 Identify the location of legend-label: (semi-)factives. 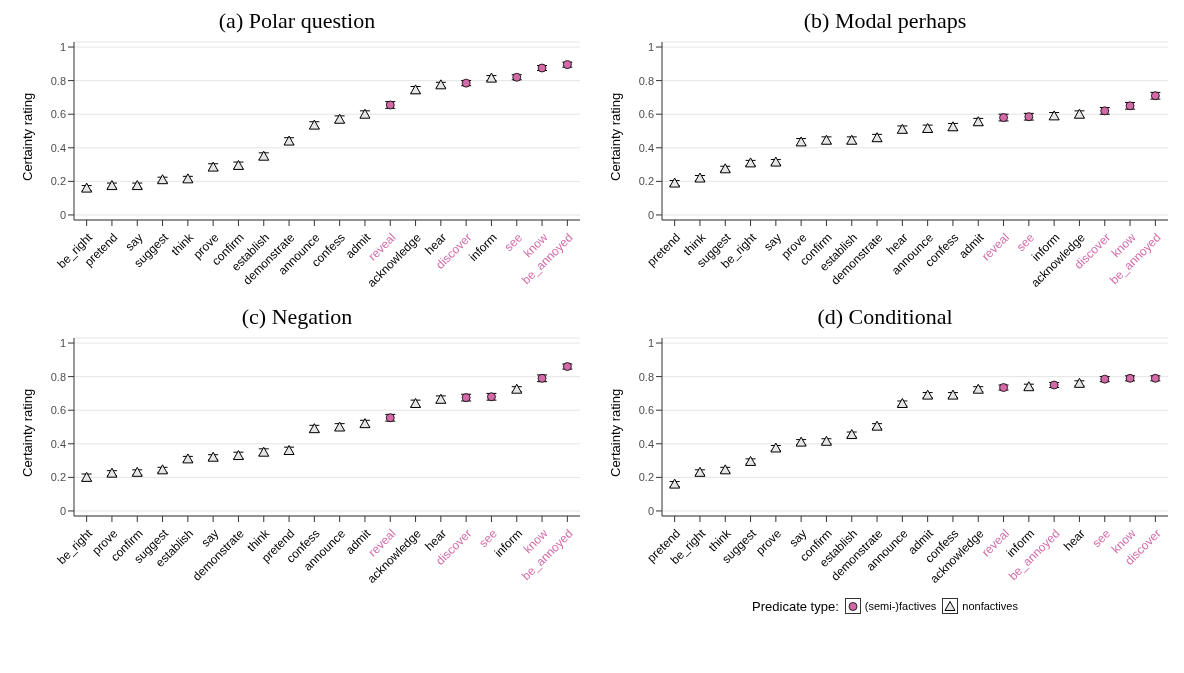
(900, 606).